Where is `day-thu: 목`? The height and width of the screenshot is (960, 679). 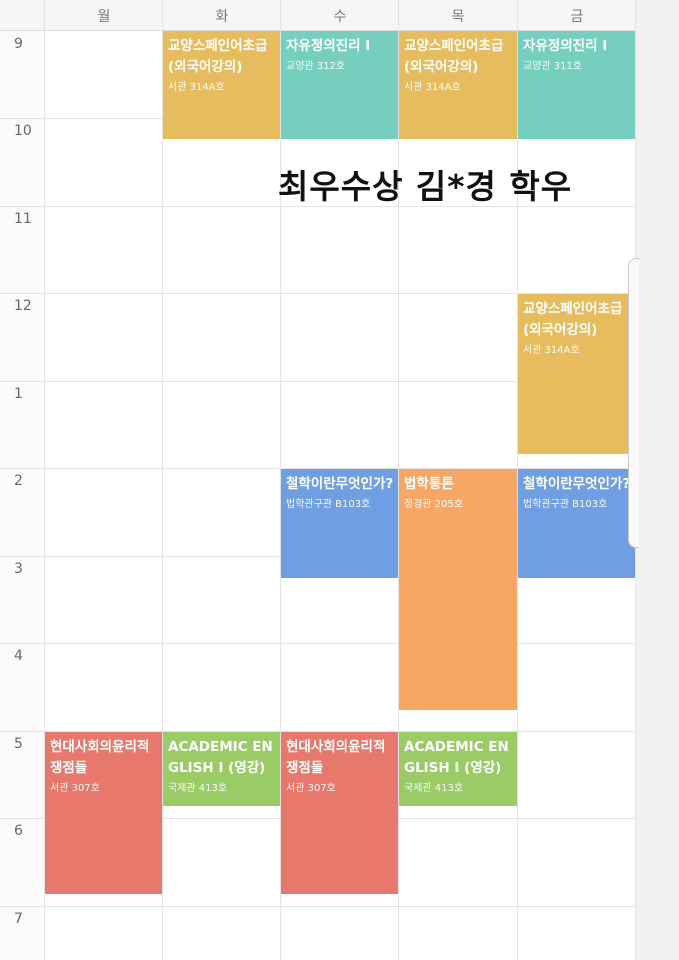 day-thu: 목 is located at coordinates (458, 17).